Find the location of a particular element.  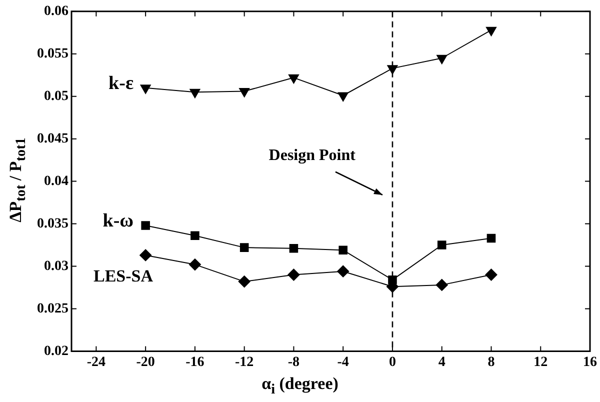

x-tick-label: -24 is located at coordinates (96, 362).